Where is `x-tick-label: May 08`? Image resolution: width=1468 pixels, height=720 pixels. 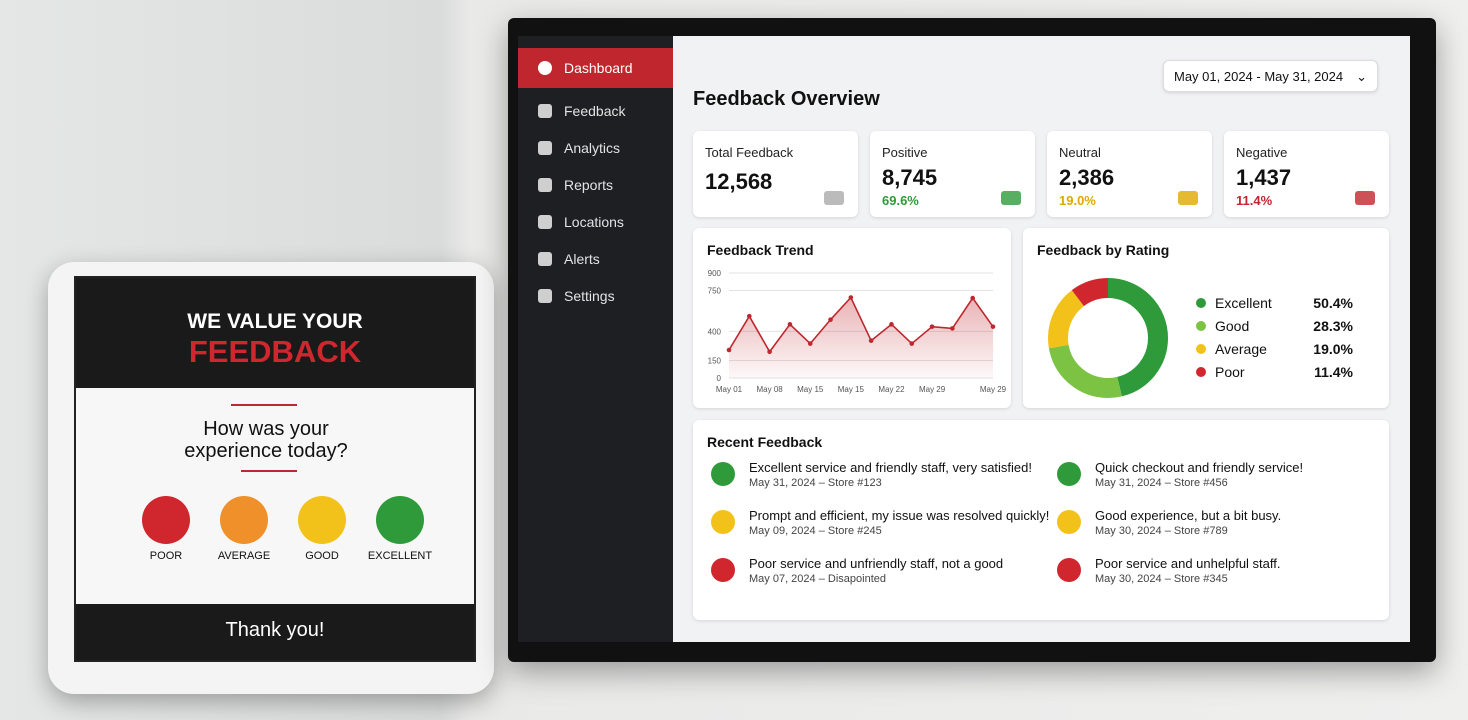
x-tick-label: May 08 is located at coordinates (769, 389).